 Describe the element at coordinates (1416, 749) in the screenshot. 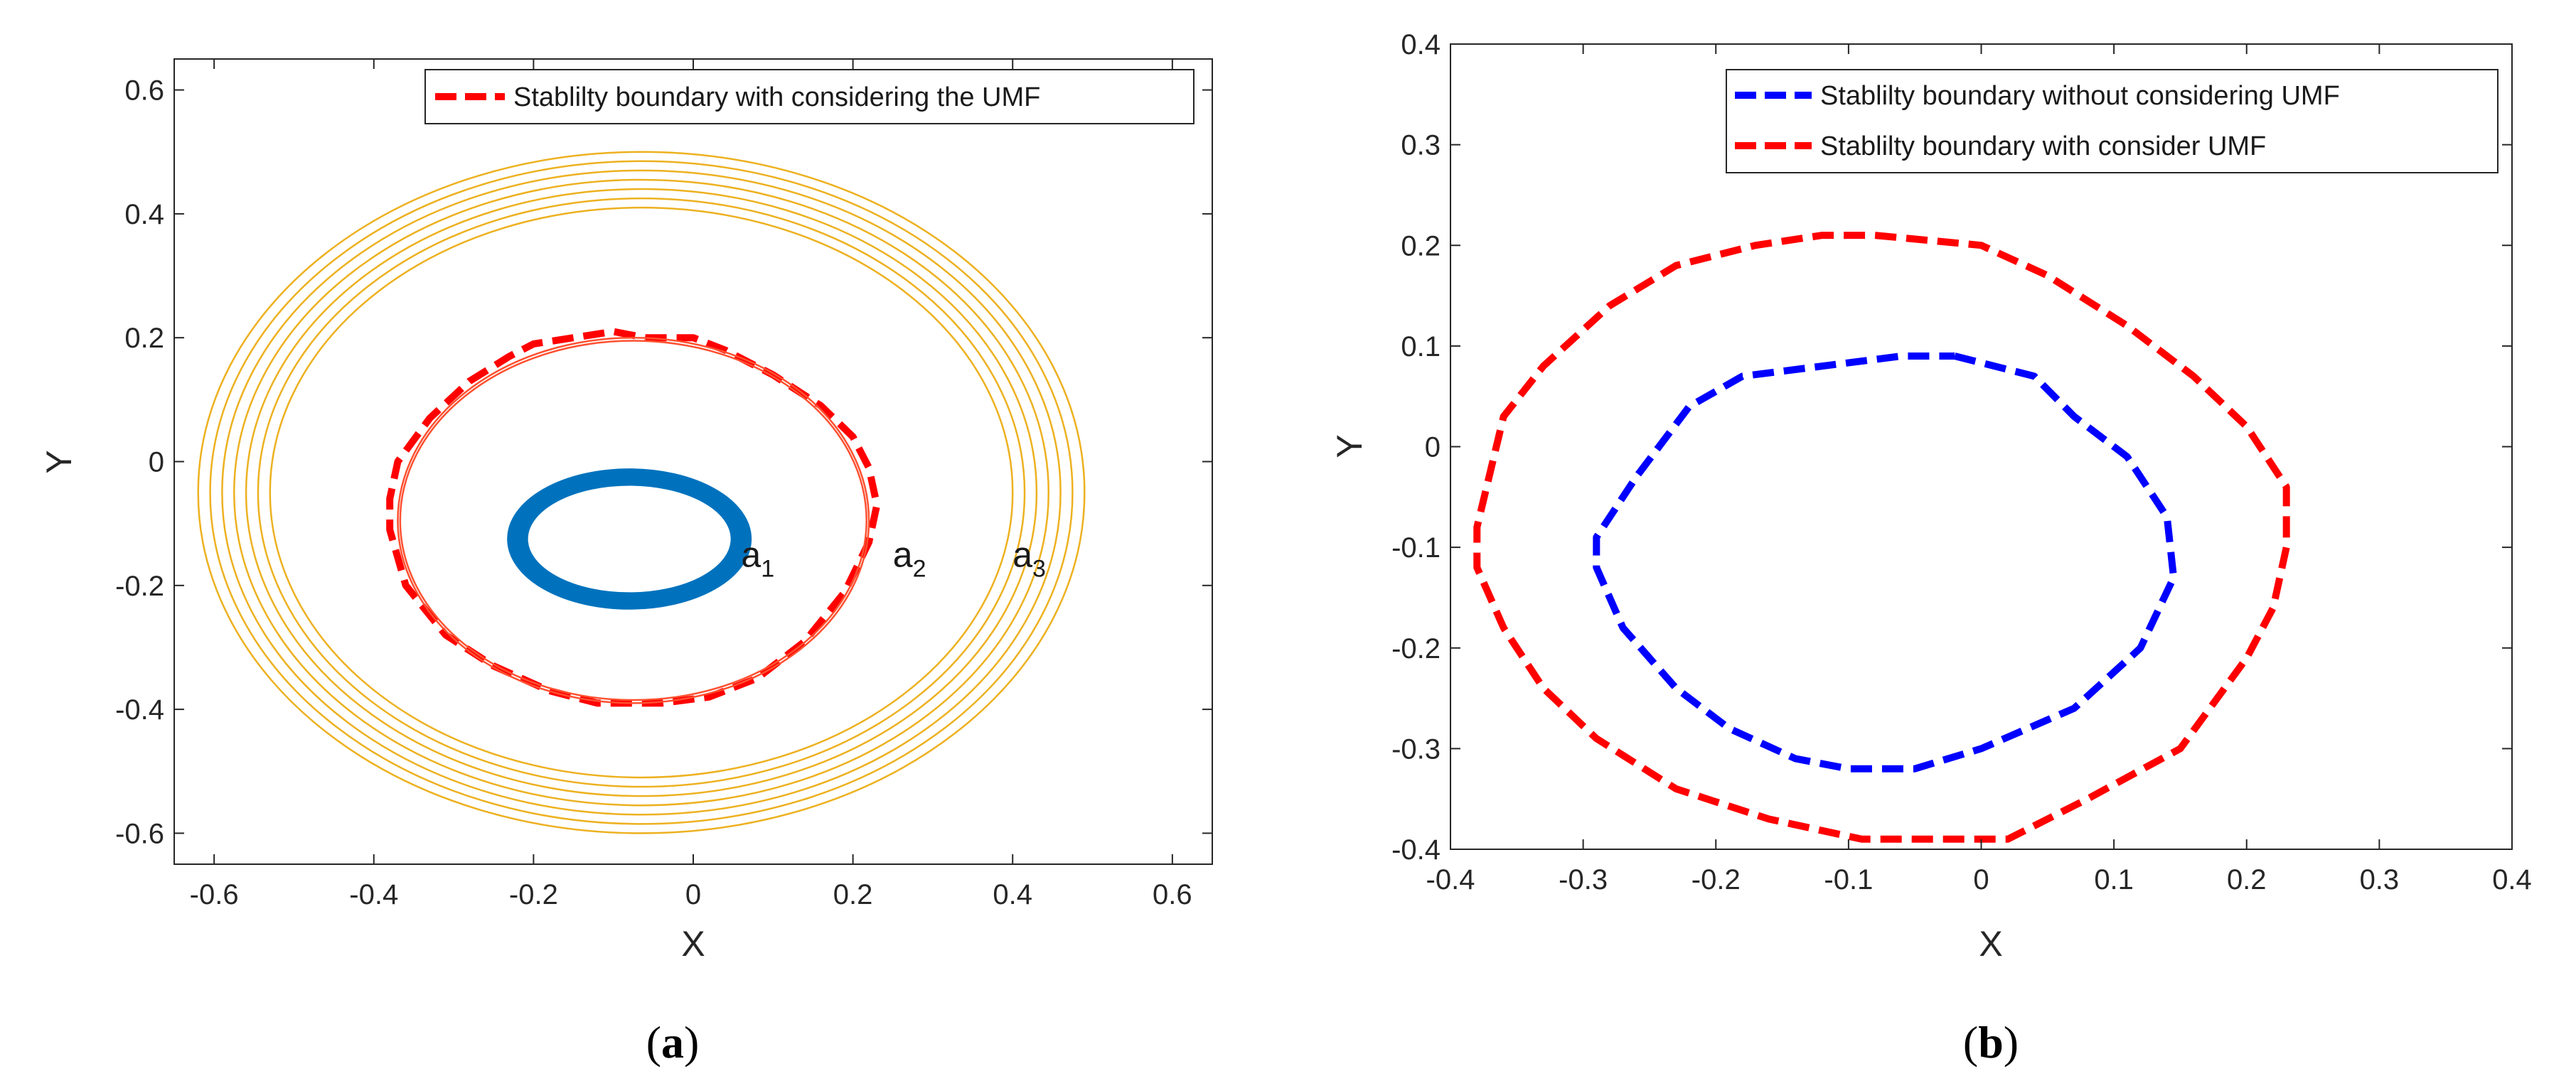

I see `y-tick-label-b: -0.3` at that location.